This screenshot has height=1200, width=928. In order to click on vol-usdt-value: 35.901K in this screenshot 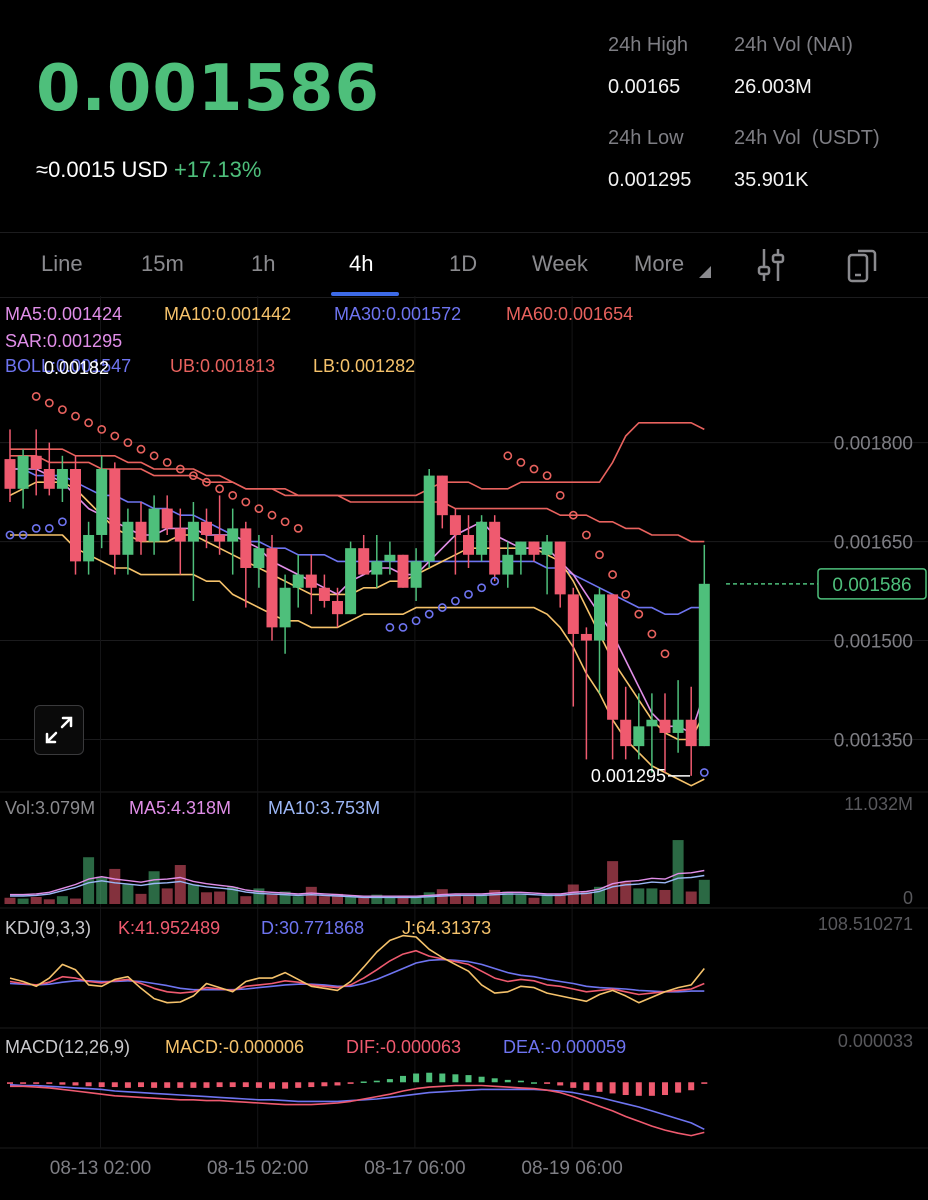, I will do `click(771, 180)`.